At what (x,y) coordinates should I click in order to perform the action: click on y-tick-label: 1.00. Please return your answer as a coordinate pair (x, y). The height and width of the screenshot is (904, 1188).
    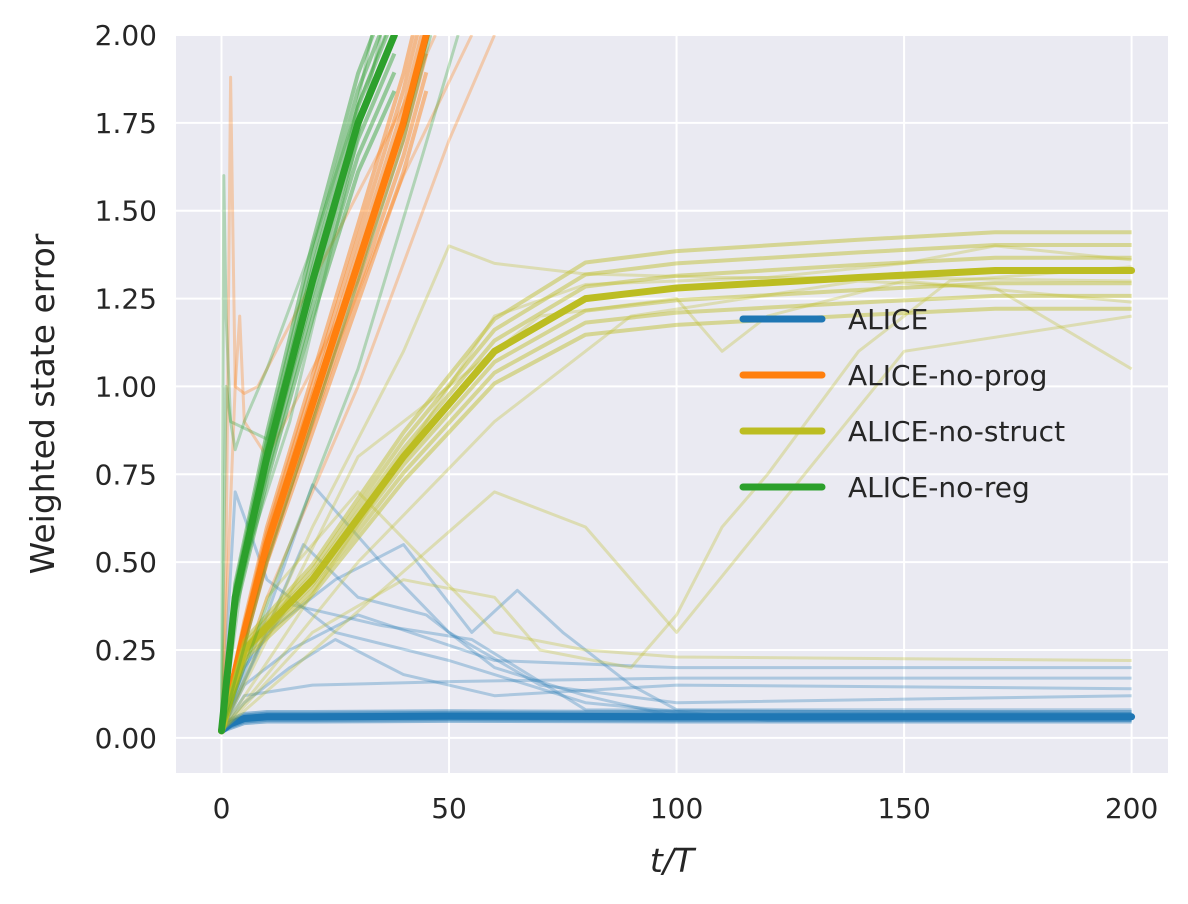
    Looking at the image, I should click on (126, 386).